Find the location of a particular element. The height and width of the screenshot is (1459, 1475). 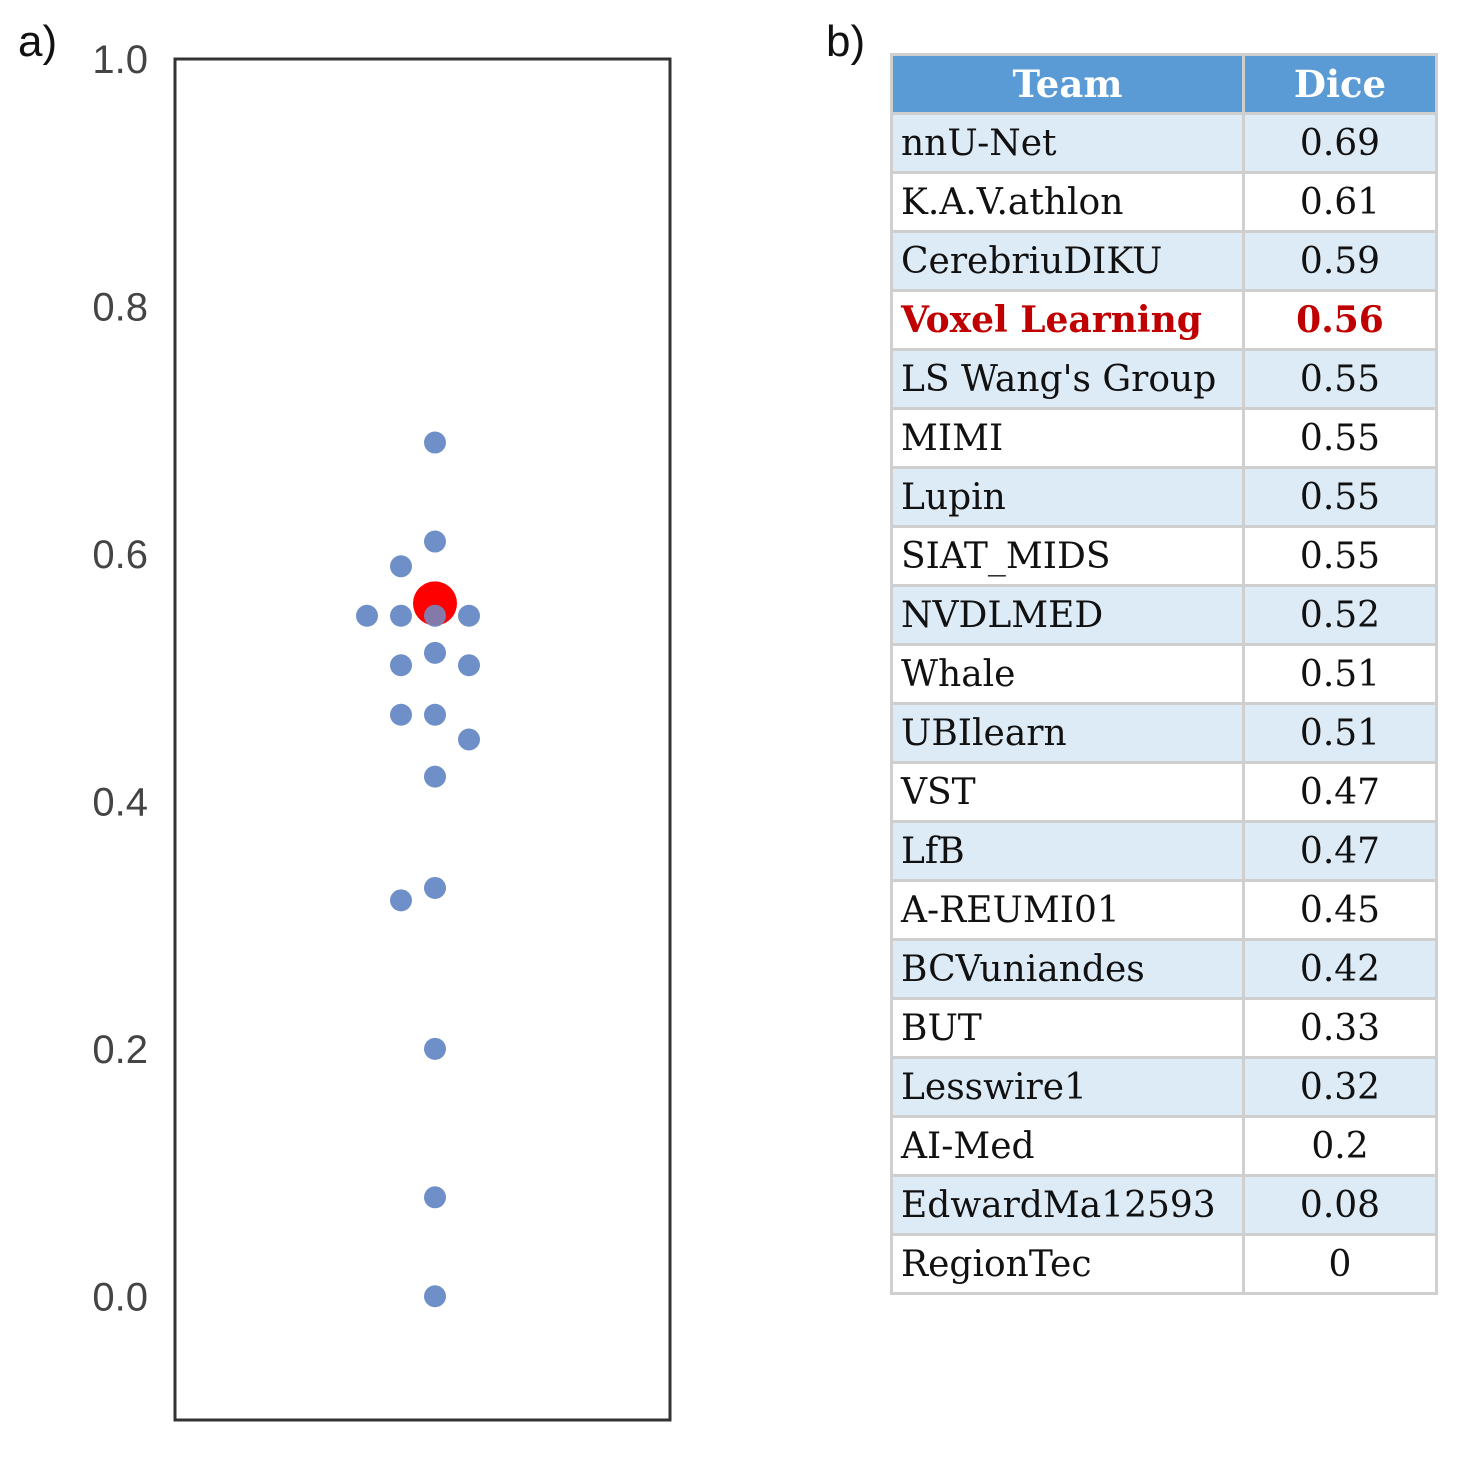

table-row: UBIlearn 0.51 is located at coordinates (1164, 733).